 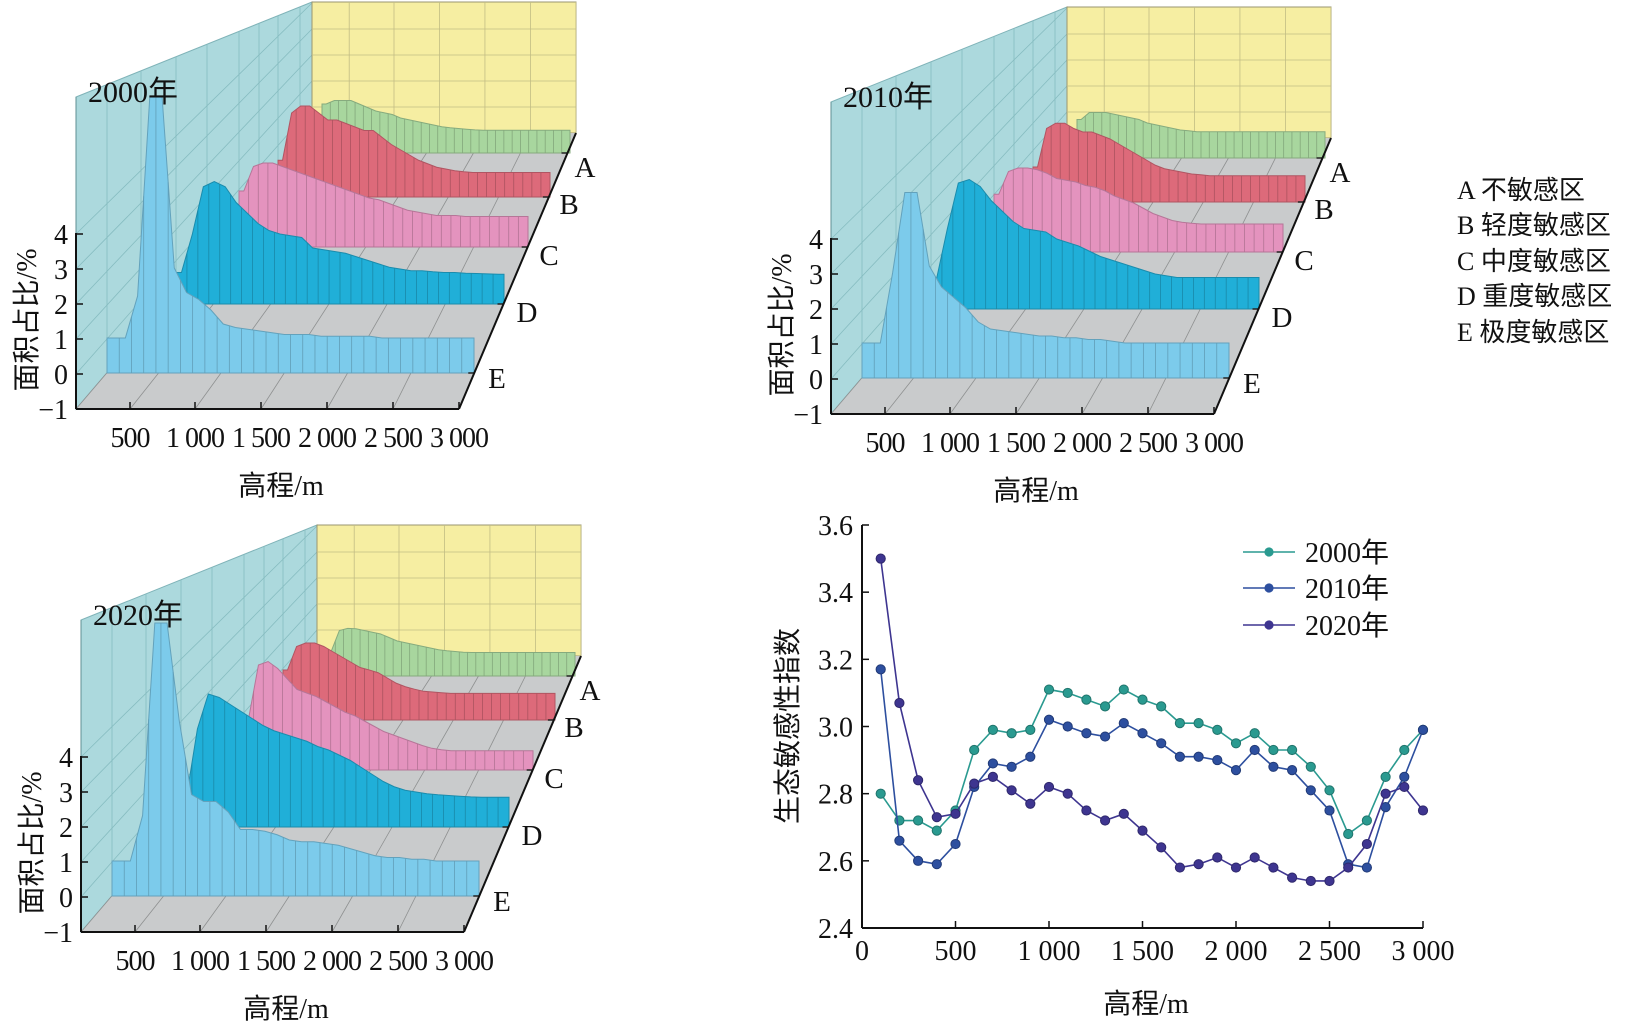 I want to click on panel-title: 2020年, so click(x=138, y=615).